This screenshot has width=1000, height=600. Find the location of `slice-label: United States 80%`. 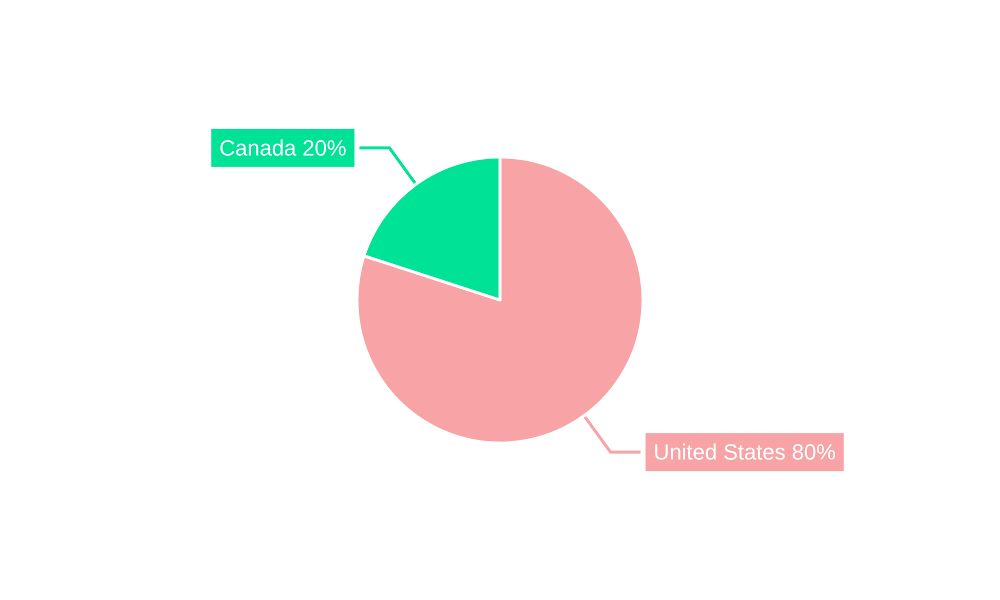

slice-label: United States 80% is located at coordinates (745, 452).